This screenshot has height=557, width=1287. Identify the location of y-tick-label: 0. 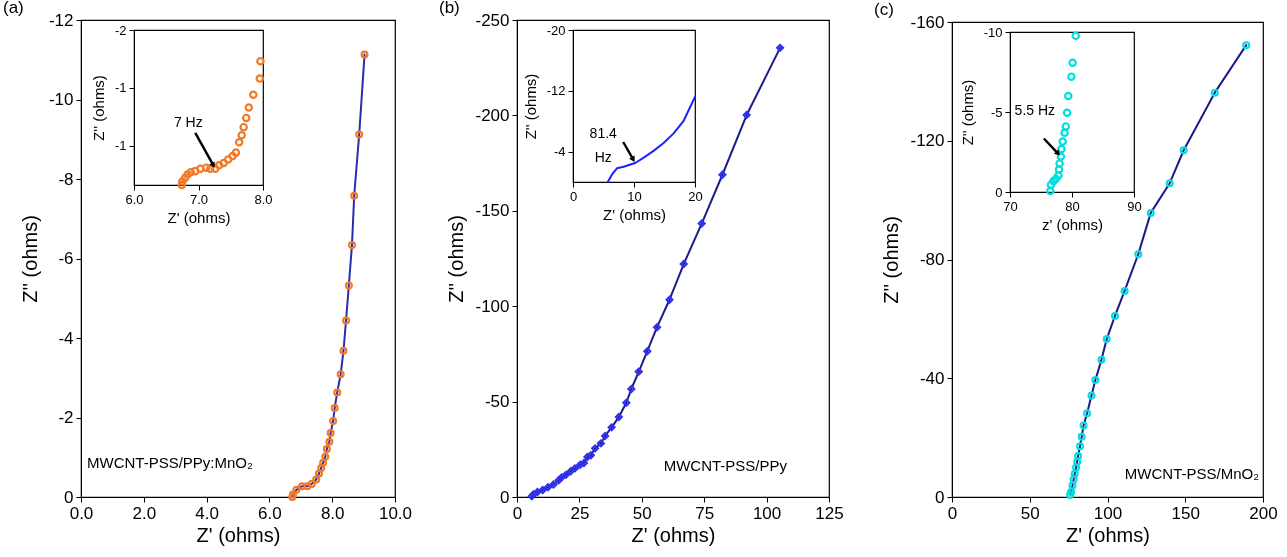
(940, 497).